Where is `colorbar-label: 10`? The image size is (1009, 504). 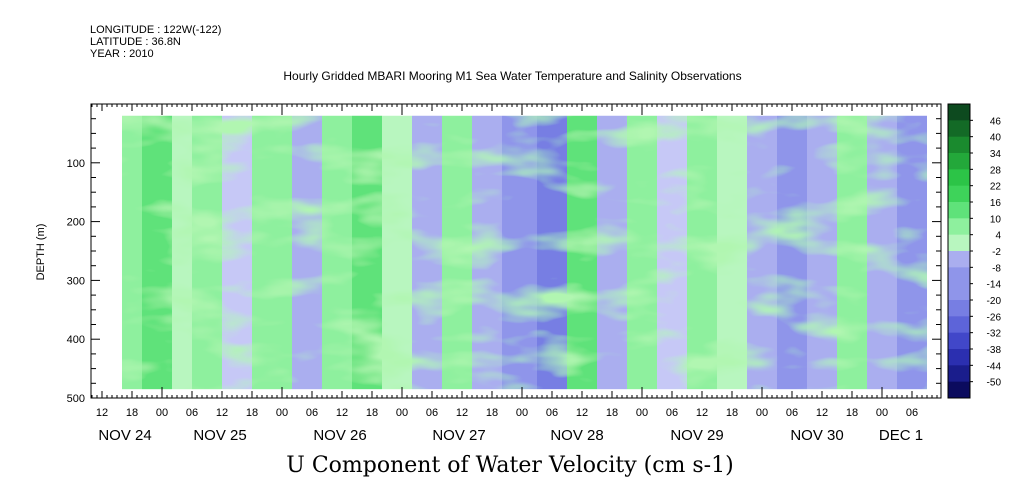 colorbar-label: 10 is located at coordinates (996, 219).